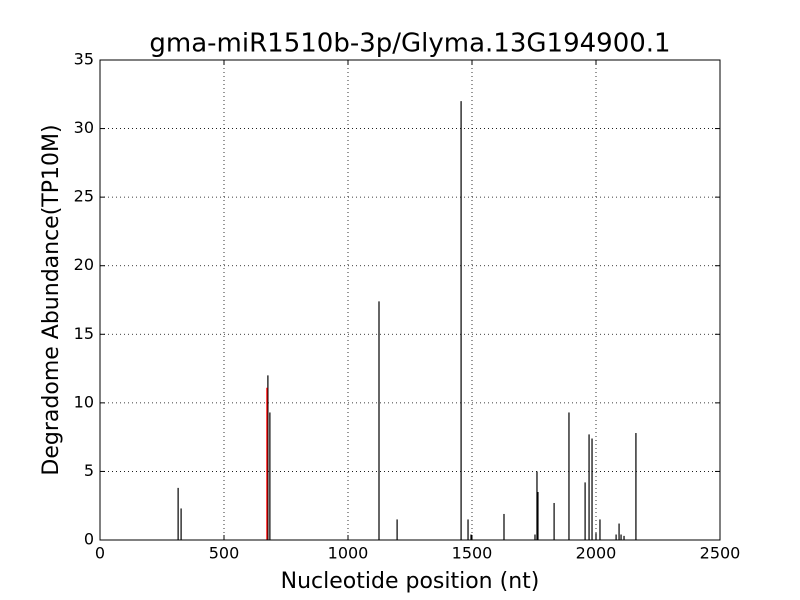  I want to click on y-tick-label: 20, so click(84, 264).